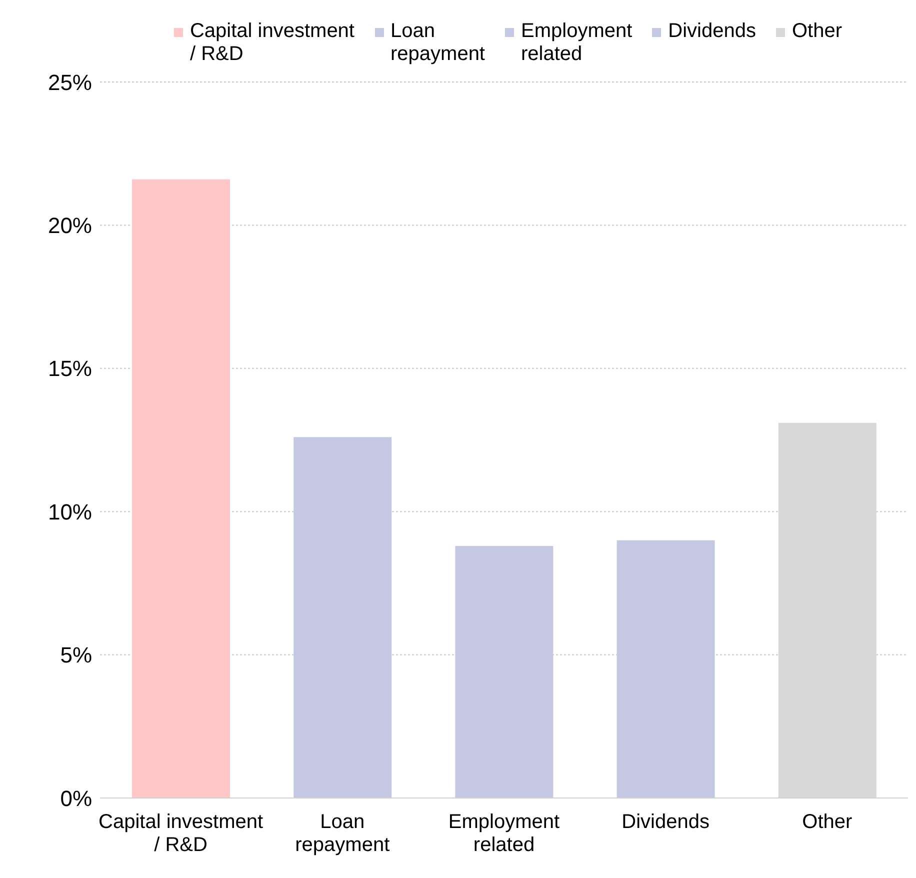 The height and width of the screenshot is (878, 916). Describe the element at coordinates (342, 833) in the screenshot. I see `x-tick-label: Loan repayment` at that location.